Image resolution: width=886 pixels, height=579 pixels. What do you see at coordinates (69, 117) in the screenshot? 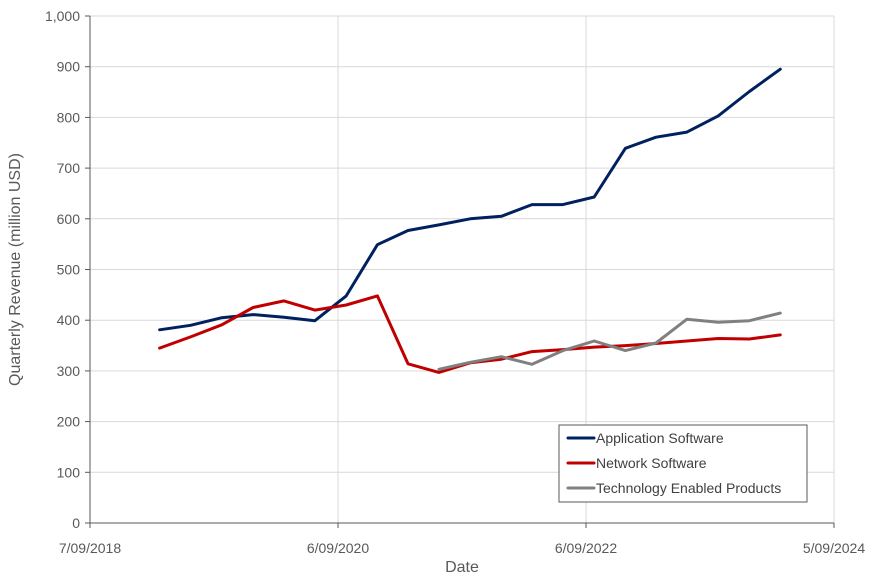
I see `y-tick-label: 800` at bounding box center [69, 117].